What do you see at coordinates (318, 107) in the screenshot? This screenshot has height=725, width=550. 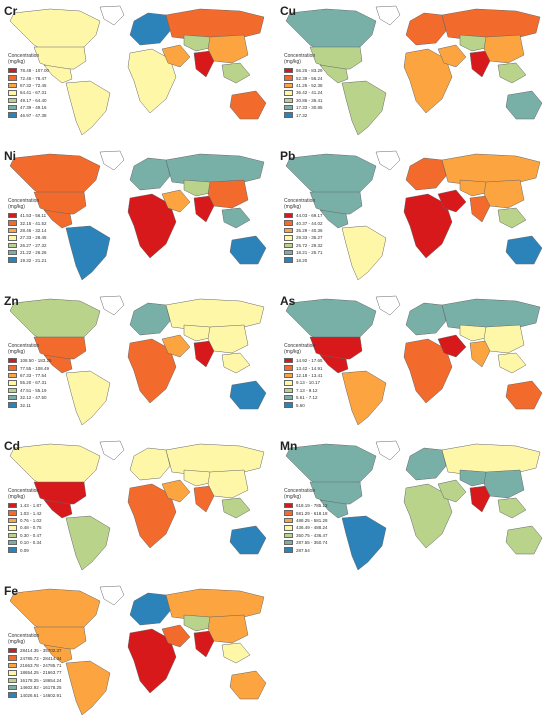 I see `legend-entry: 17.33 - 30.85` at bounding box center [318, 107].